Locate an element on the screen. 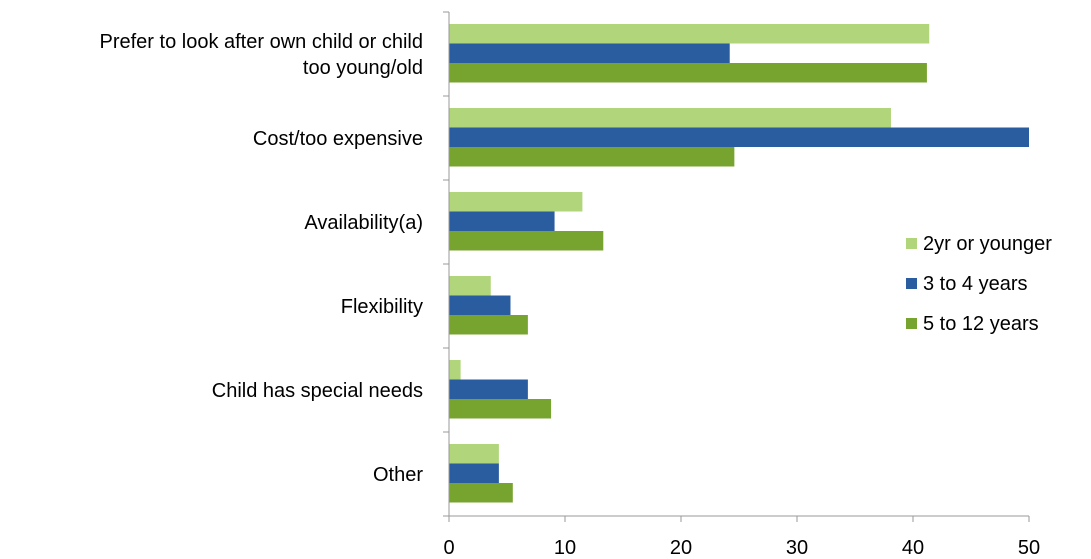 This screenshot has height=559, width=1091. x-tick-label: 50 is located at coordinates (1029, 548).